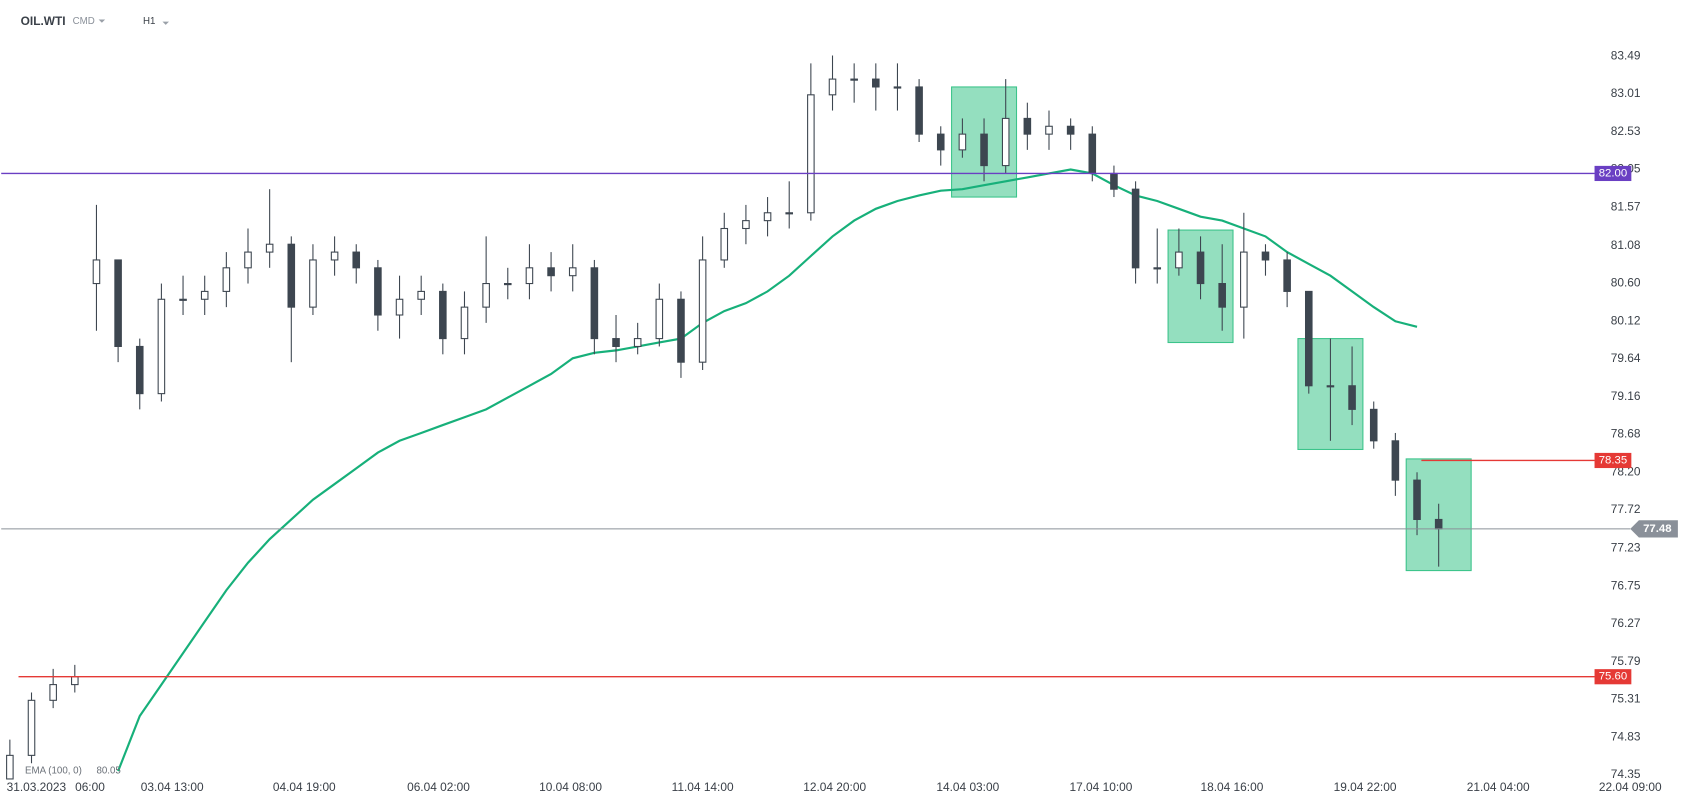 Image resolution: width=1691 pixels, height=801 pixels. Describe the element at coordinates (1626, 548) in the screenshot. I see `y-tick-label: 77.23` at that location.